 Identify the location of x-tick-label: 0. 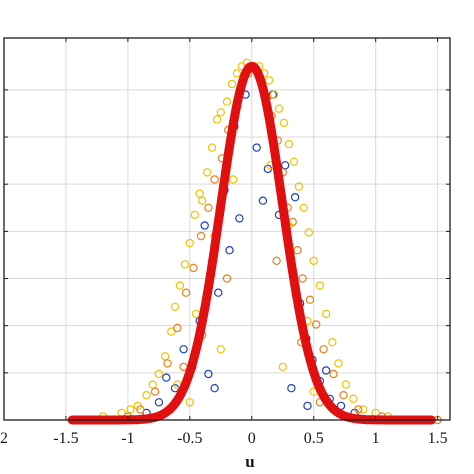
(252, 438).